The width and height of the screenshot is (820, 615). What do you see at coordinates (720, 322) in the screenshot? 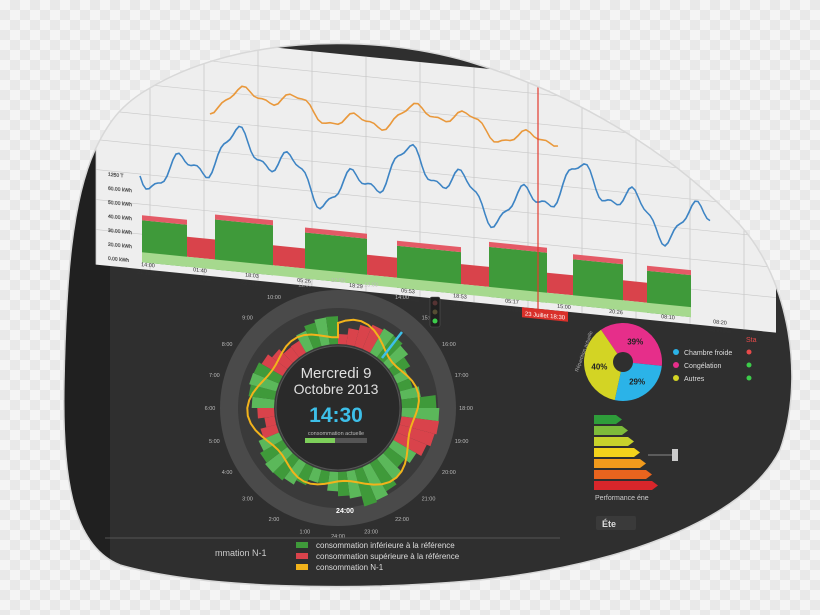
I see `x-axis-time: 08:20` at bounding box center [720, 322].